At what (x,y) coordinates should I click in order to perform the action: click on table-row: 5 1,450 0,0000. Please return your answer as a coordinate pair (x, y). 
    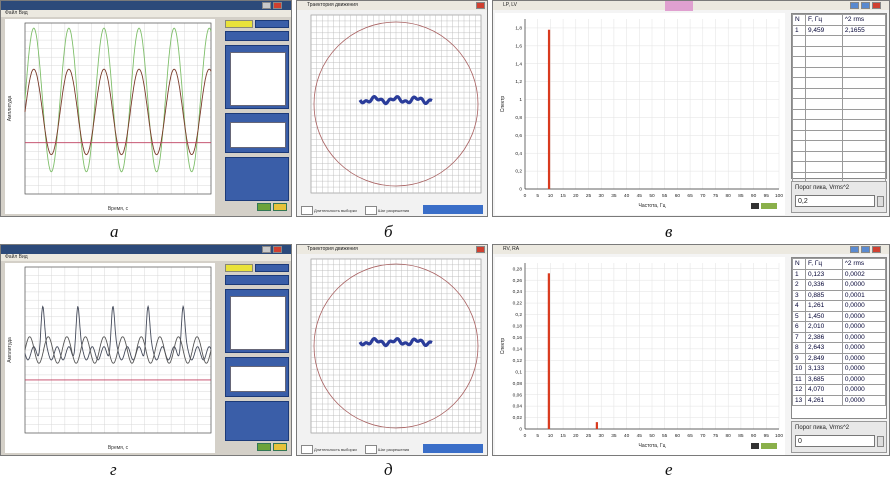
    Looking at the image, I should click on (839, 316).